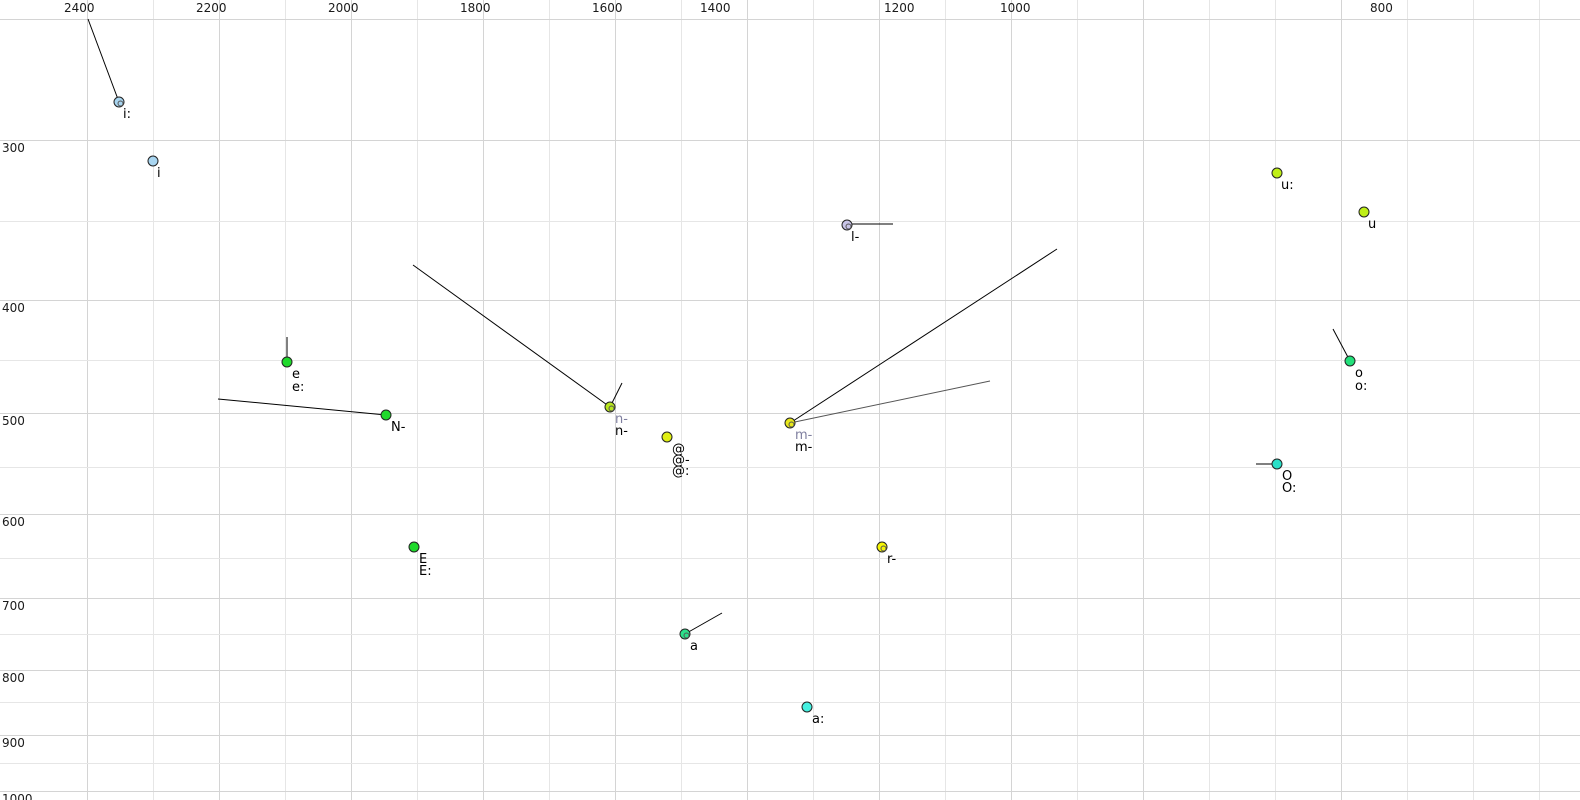 The width and height of the screenshot is (1580, 800). I want to click on vowel-label: u:, so click(1287, 185).